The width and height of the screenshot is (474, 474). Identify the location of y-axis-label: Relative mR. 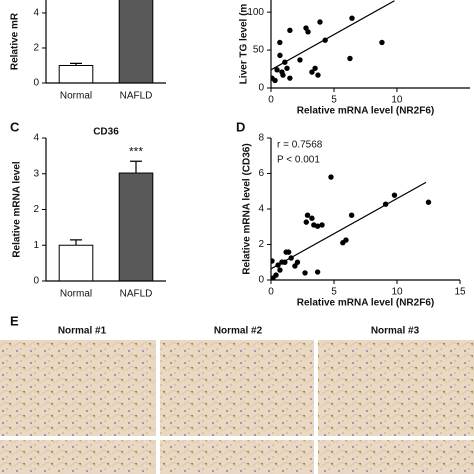
(15, 41).